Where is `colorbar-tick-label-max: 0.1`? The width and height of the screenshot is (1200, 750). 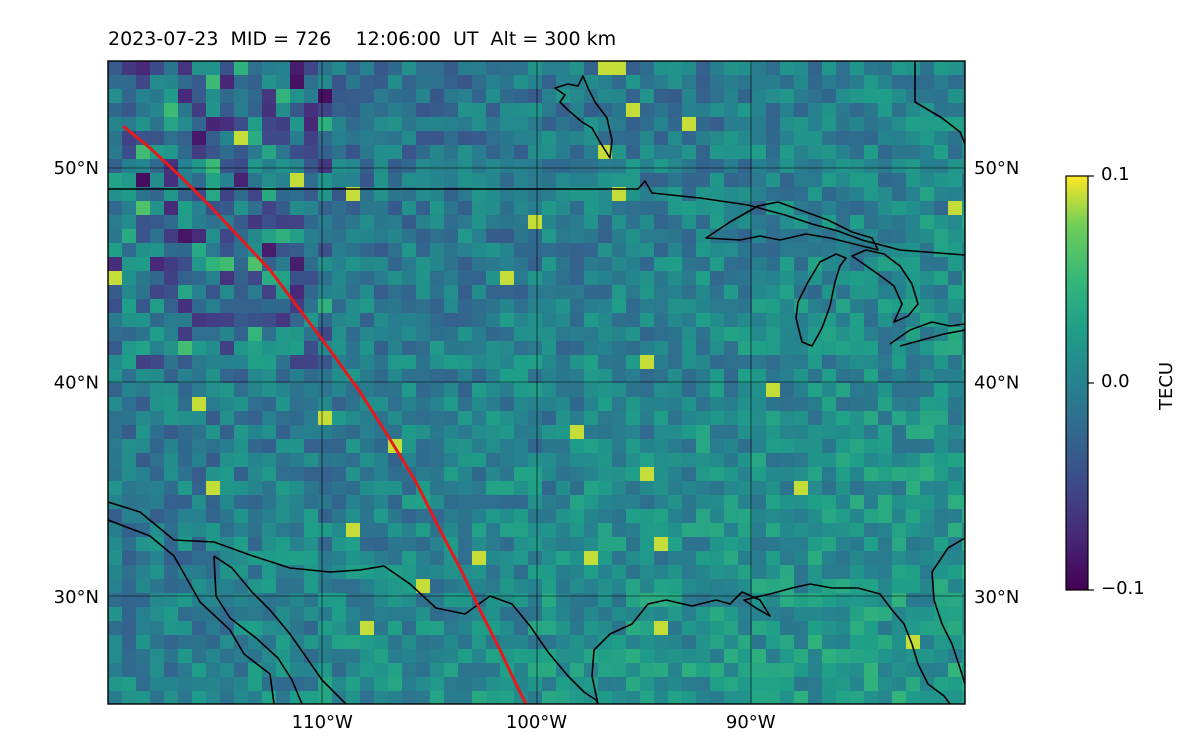
colorbar-tick-label-max: 0.1 is located at coordinates (1115, 174).